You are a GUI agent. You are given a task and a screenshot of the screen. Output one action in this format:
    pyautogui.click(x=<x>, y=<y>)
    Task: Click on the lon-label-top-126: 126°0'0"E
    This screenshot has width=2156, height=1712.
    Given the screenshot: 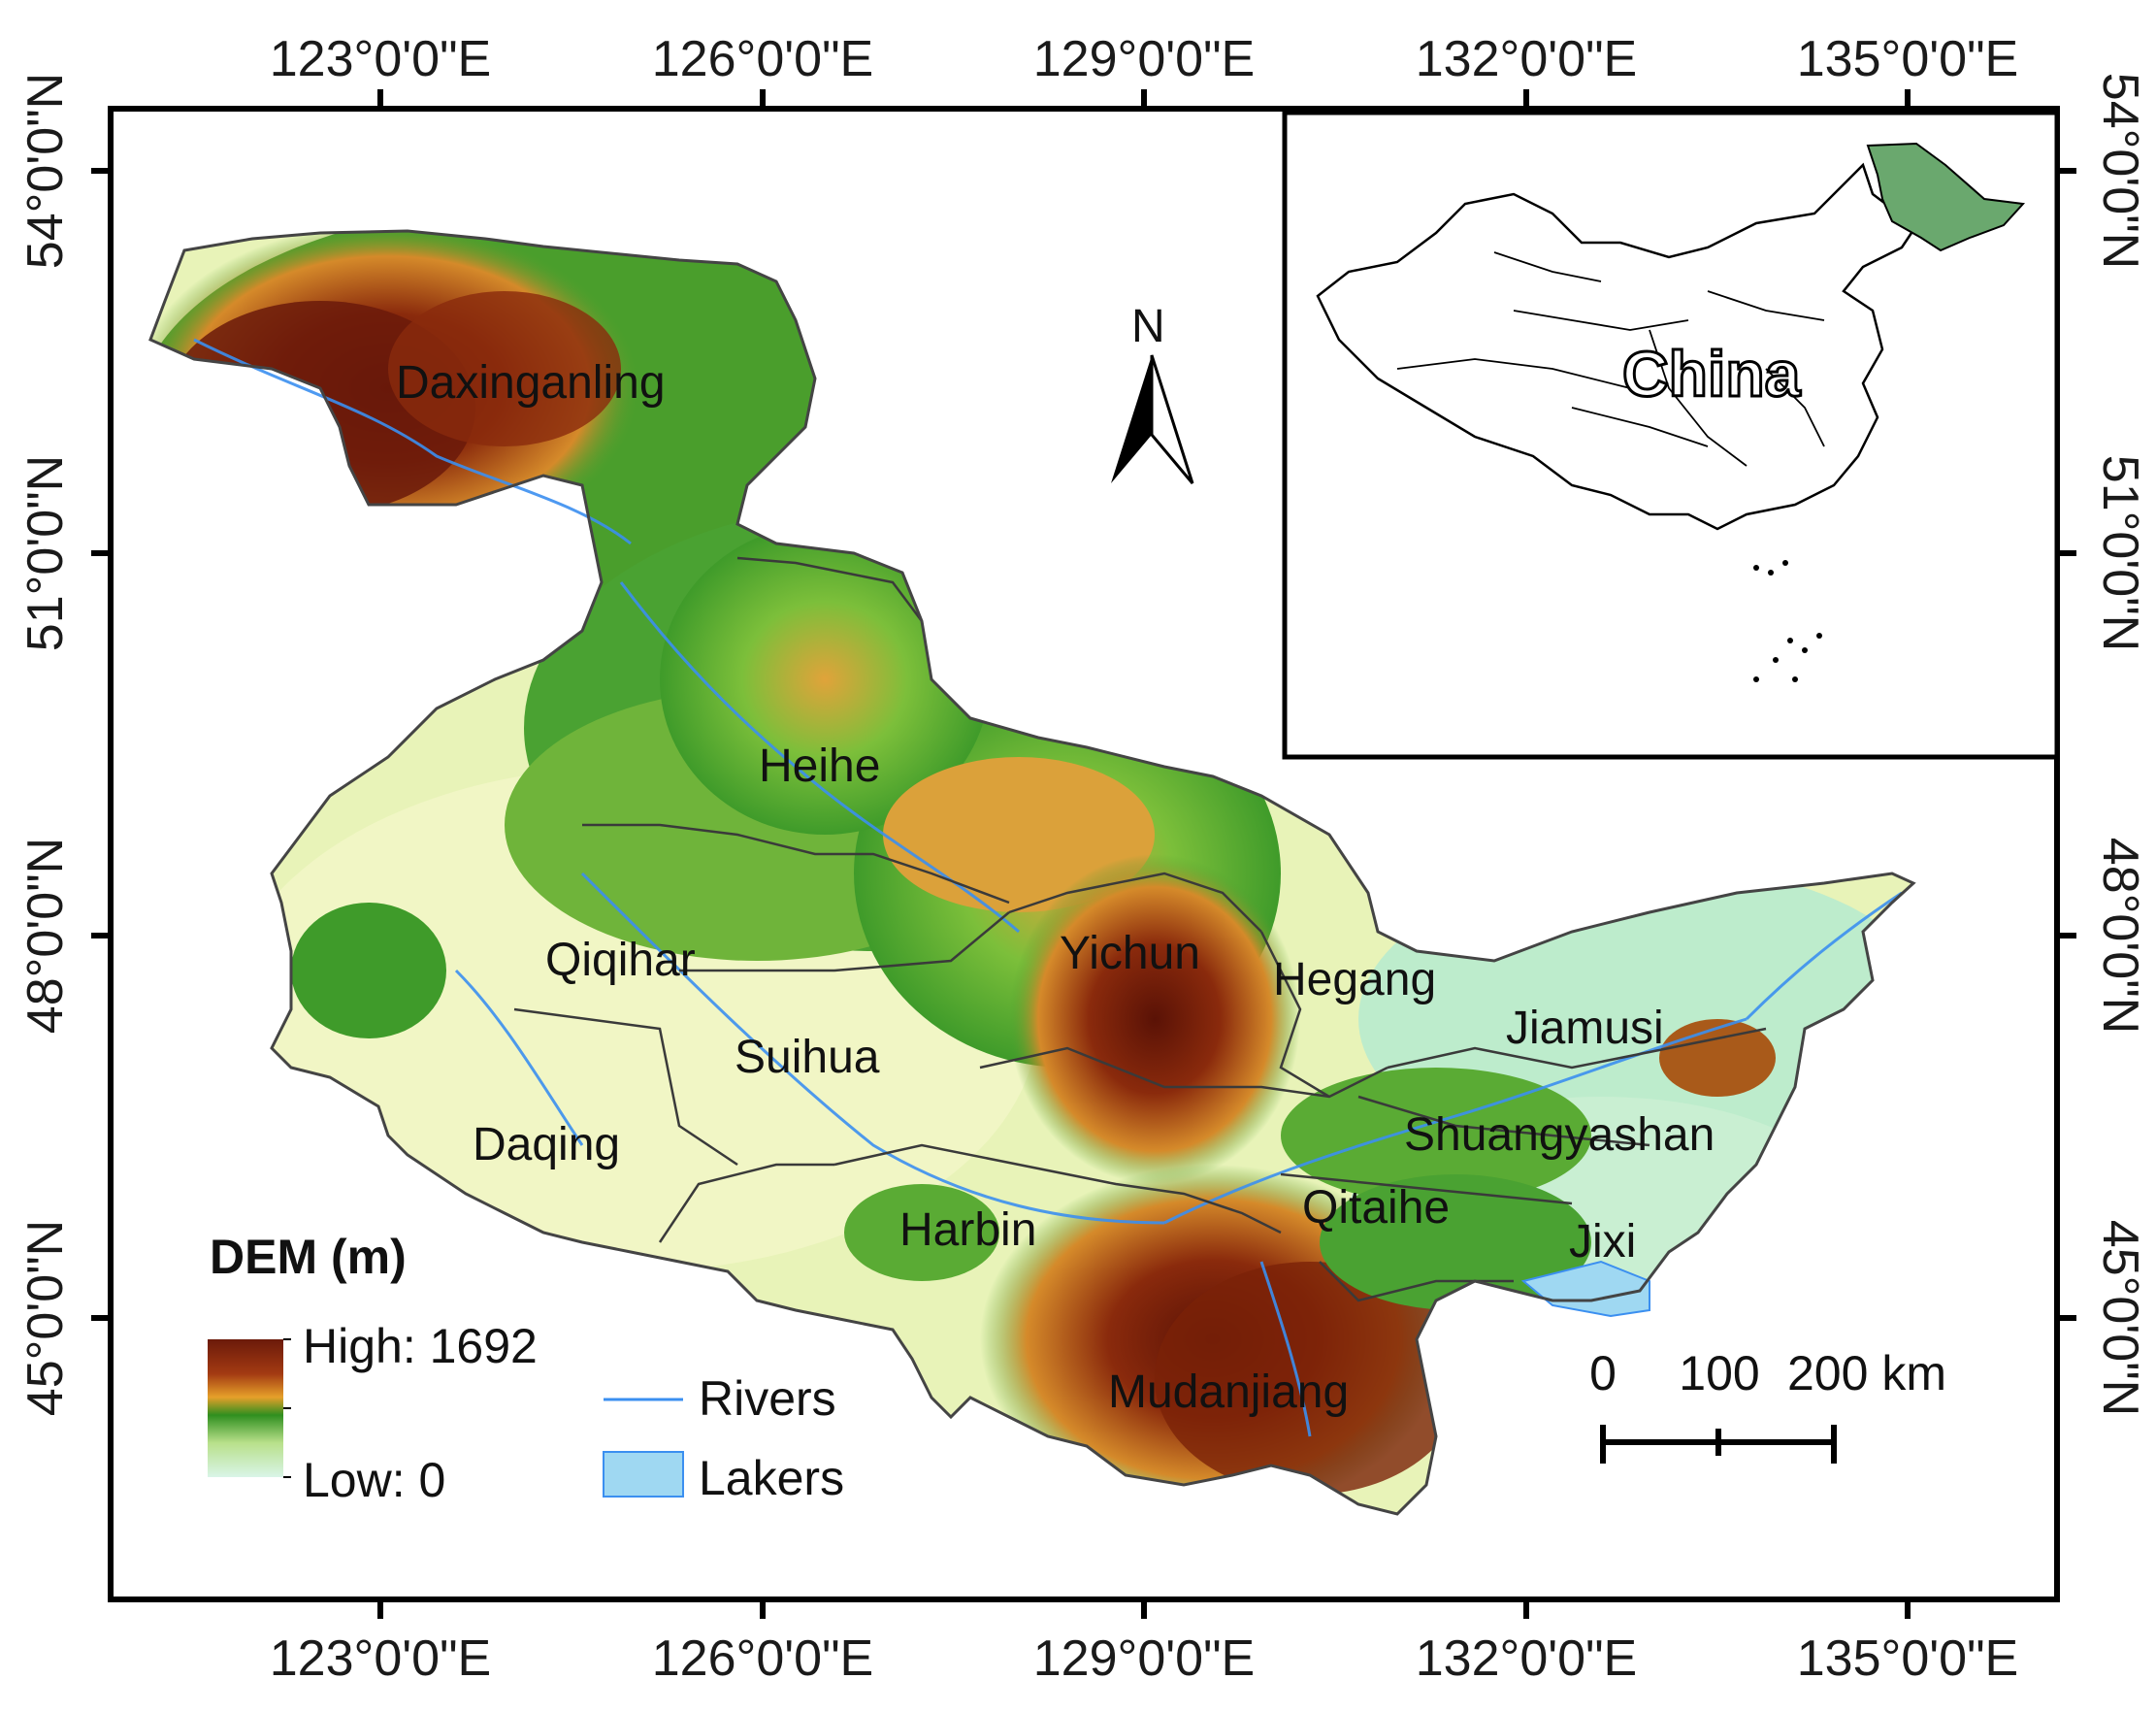 What is the action you would take?
    pyautogui.click(x=762, y=59)
    